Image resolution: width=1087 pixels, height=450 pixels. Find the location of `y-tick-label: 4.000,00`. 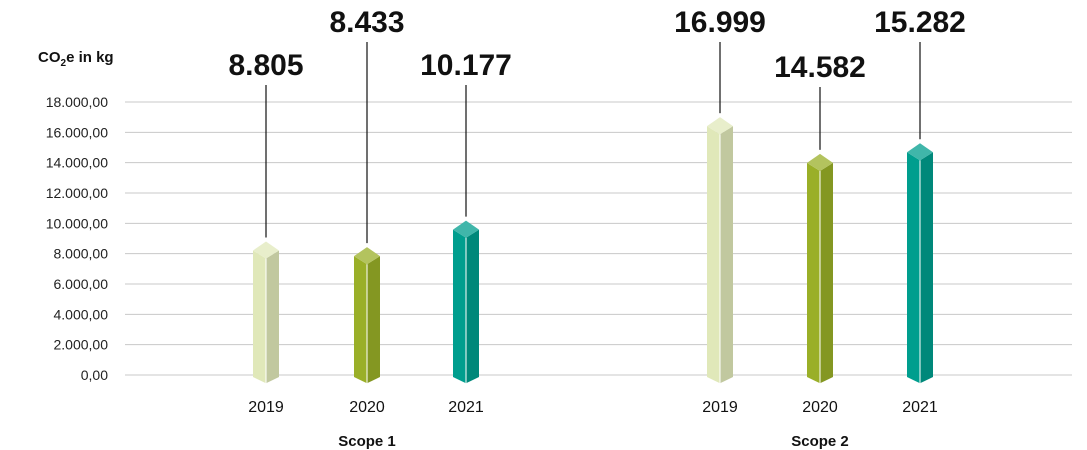

y-tick-label: 4.000,00 is located at coordinates (81, 314).